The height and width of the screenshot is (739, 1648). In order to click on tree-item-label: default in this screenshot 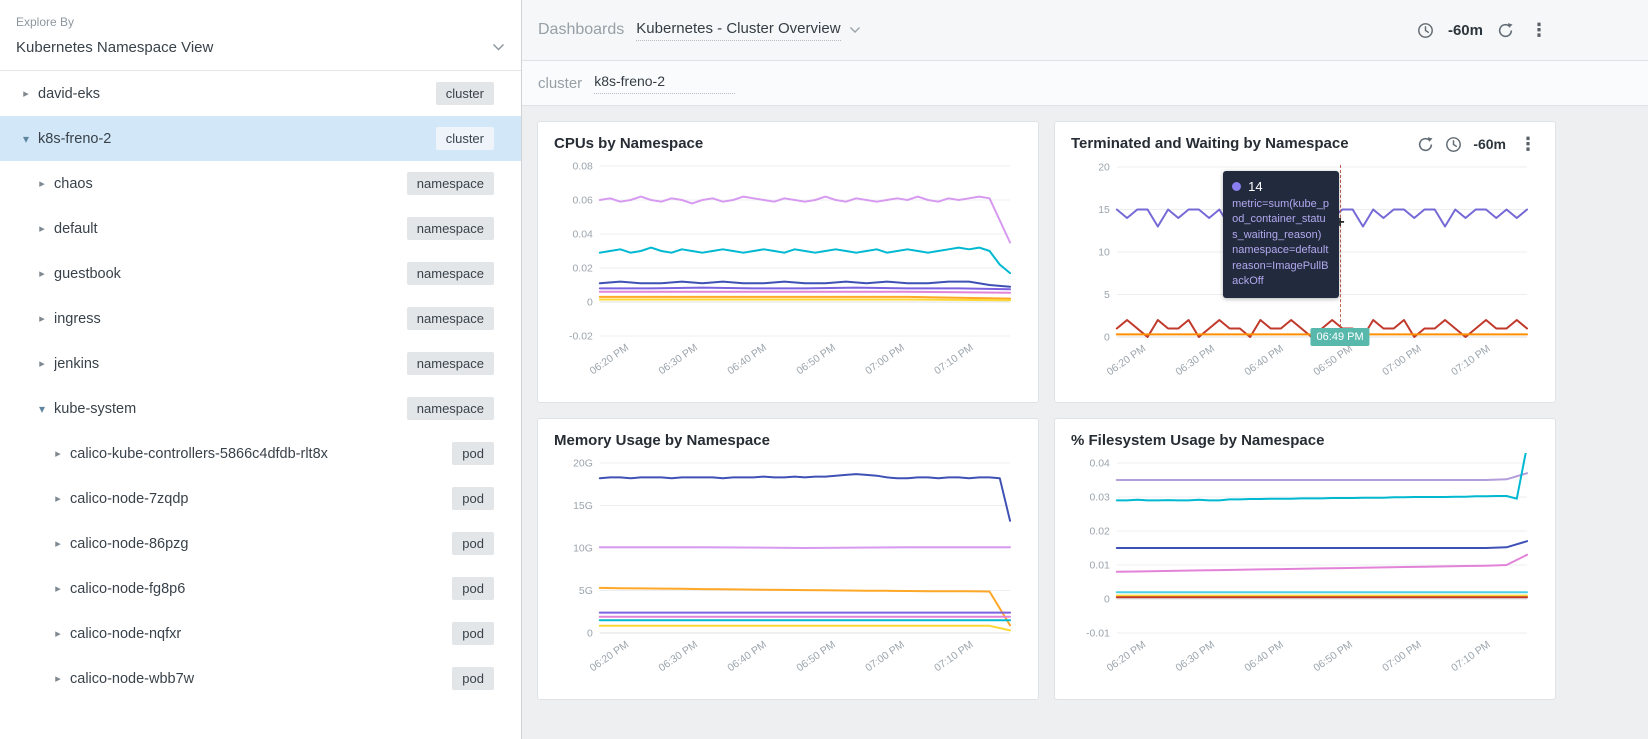, I will do `click(76, 228)`.